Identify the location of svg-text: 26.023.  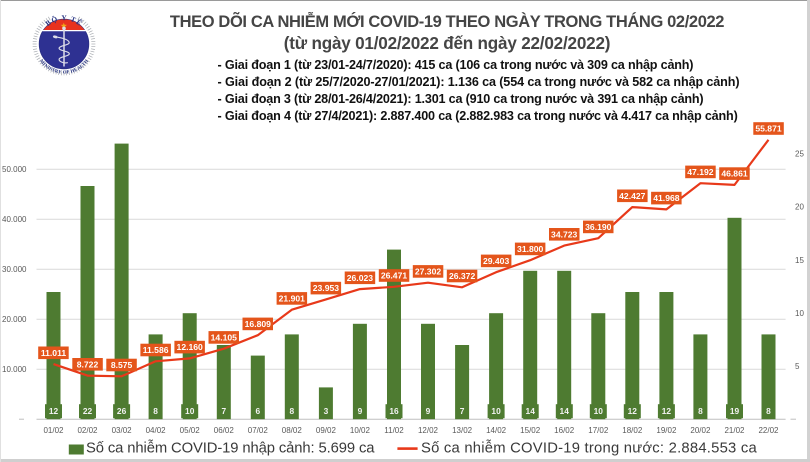
(360, 278).